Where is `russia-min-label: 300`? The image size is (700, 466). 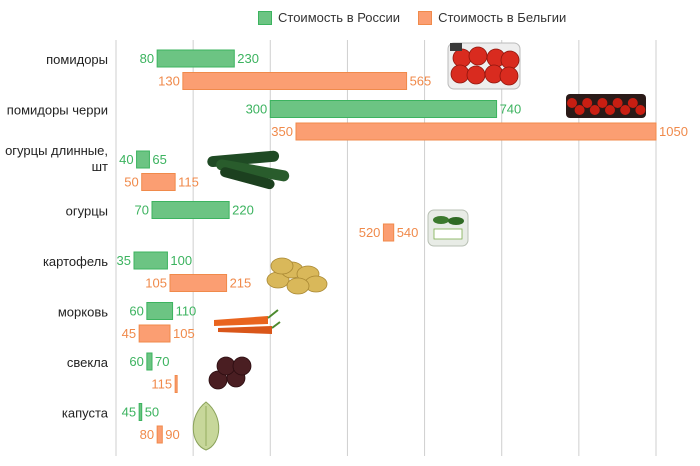 russia-min-label: 300 is located at coordinates (257, 109).